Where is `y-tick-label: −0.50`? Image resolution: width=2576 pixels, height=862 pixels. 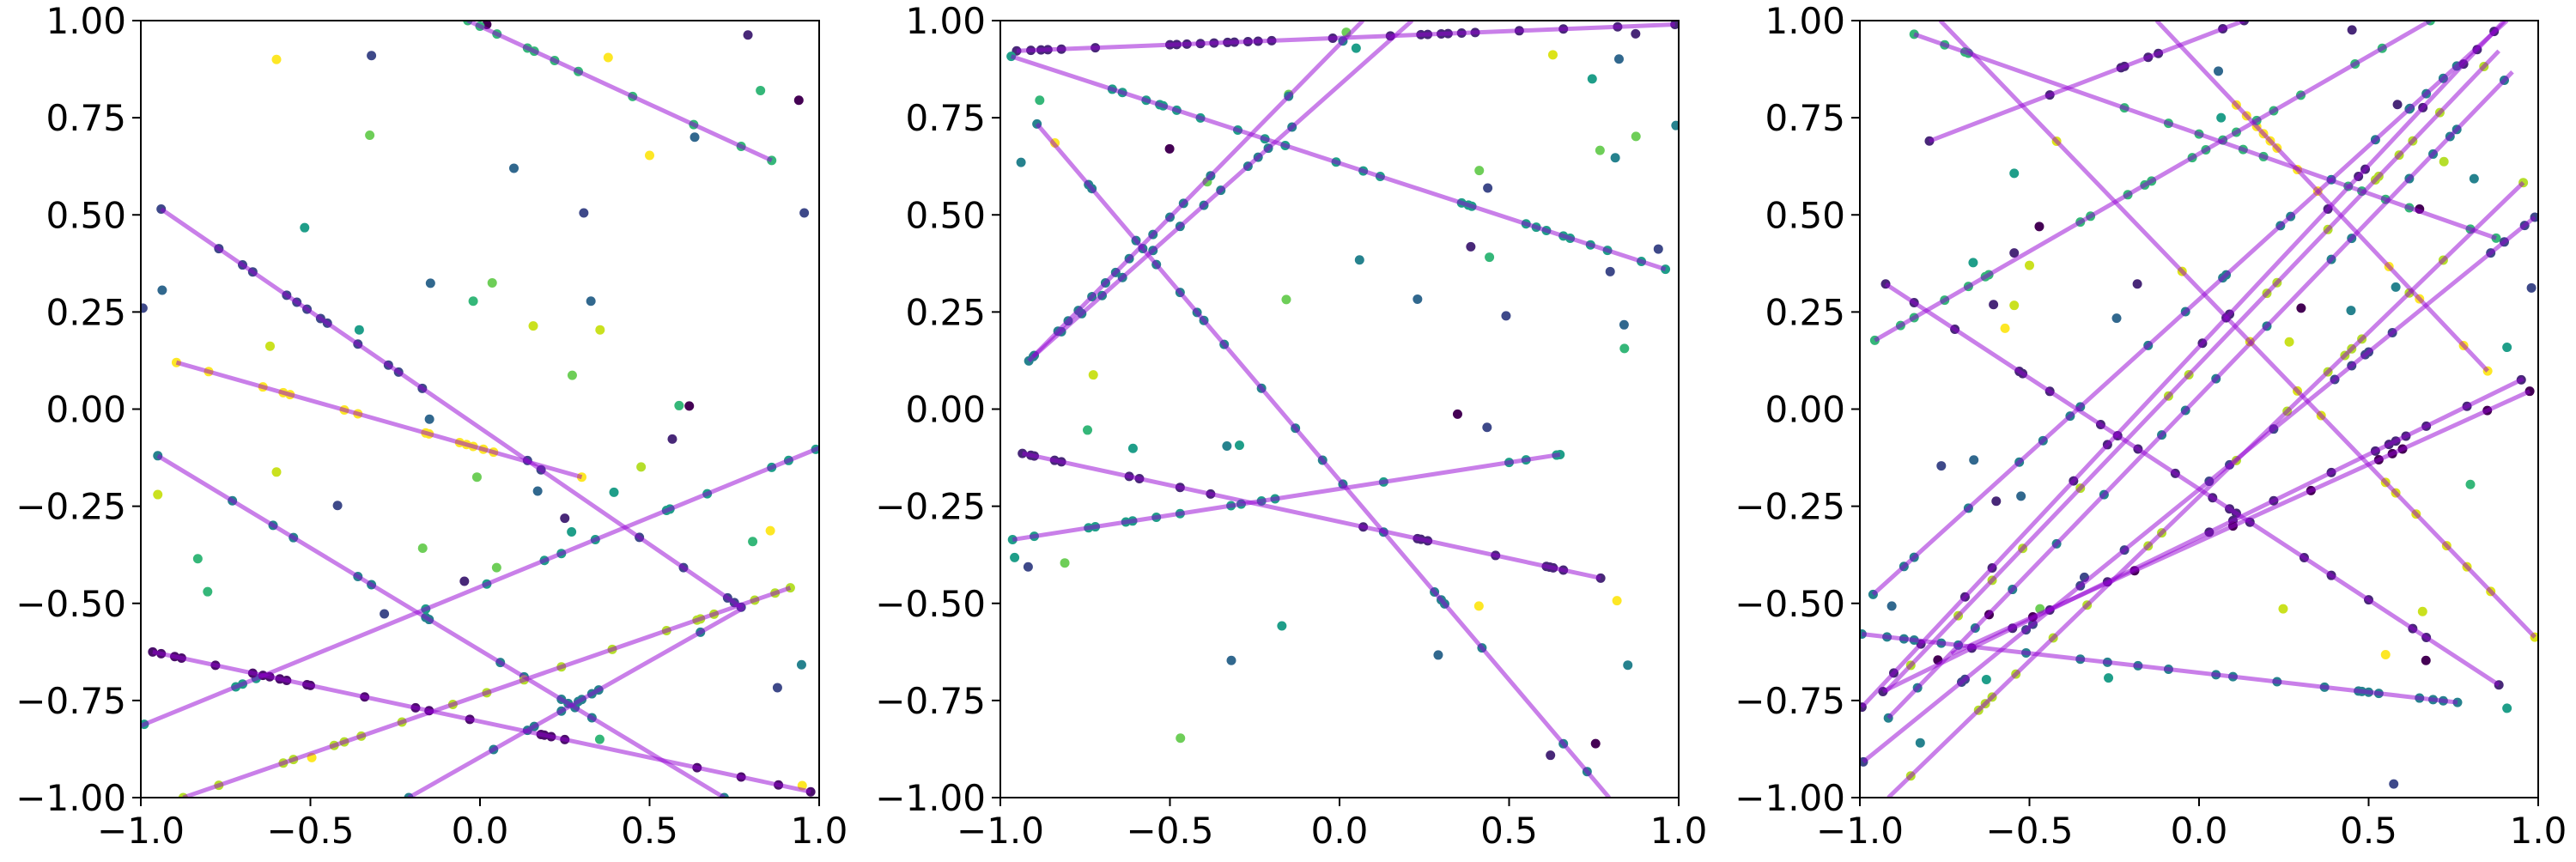
y-tick-label: −0.50 is located at coordinates (1790, 604).